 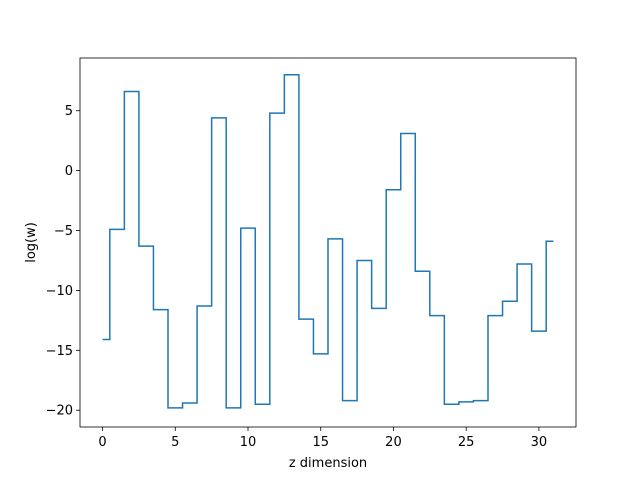 I want to click on x-axis: 0 5 10 15 20 25 30, so click(x=322, y=438).